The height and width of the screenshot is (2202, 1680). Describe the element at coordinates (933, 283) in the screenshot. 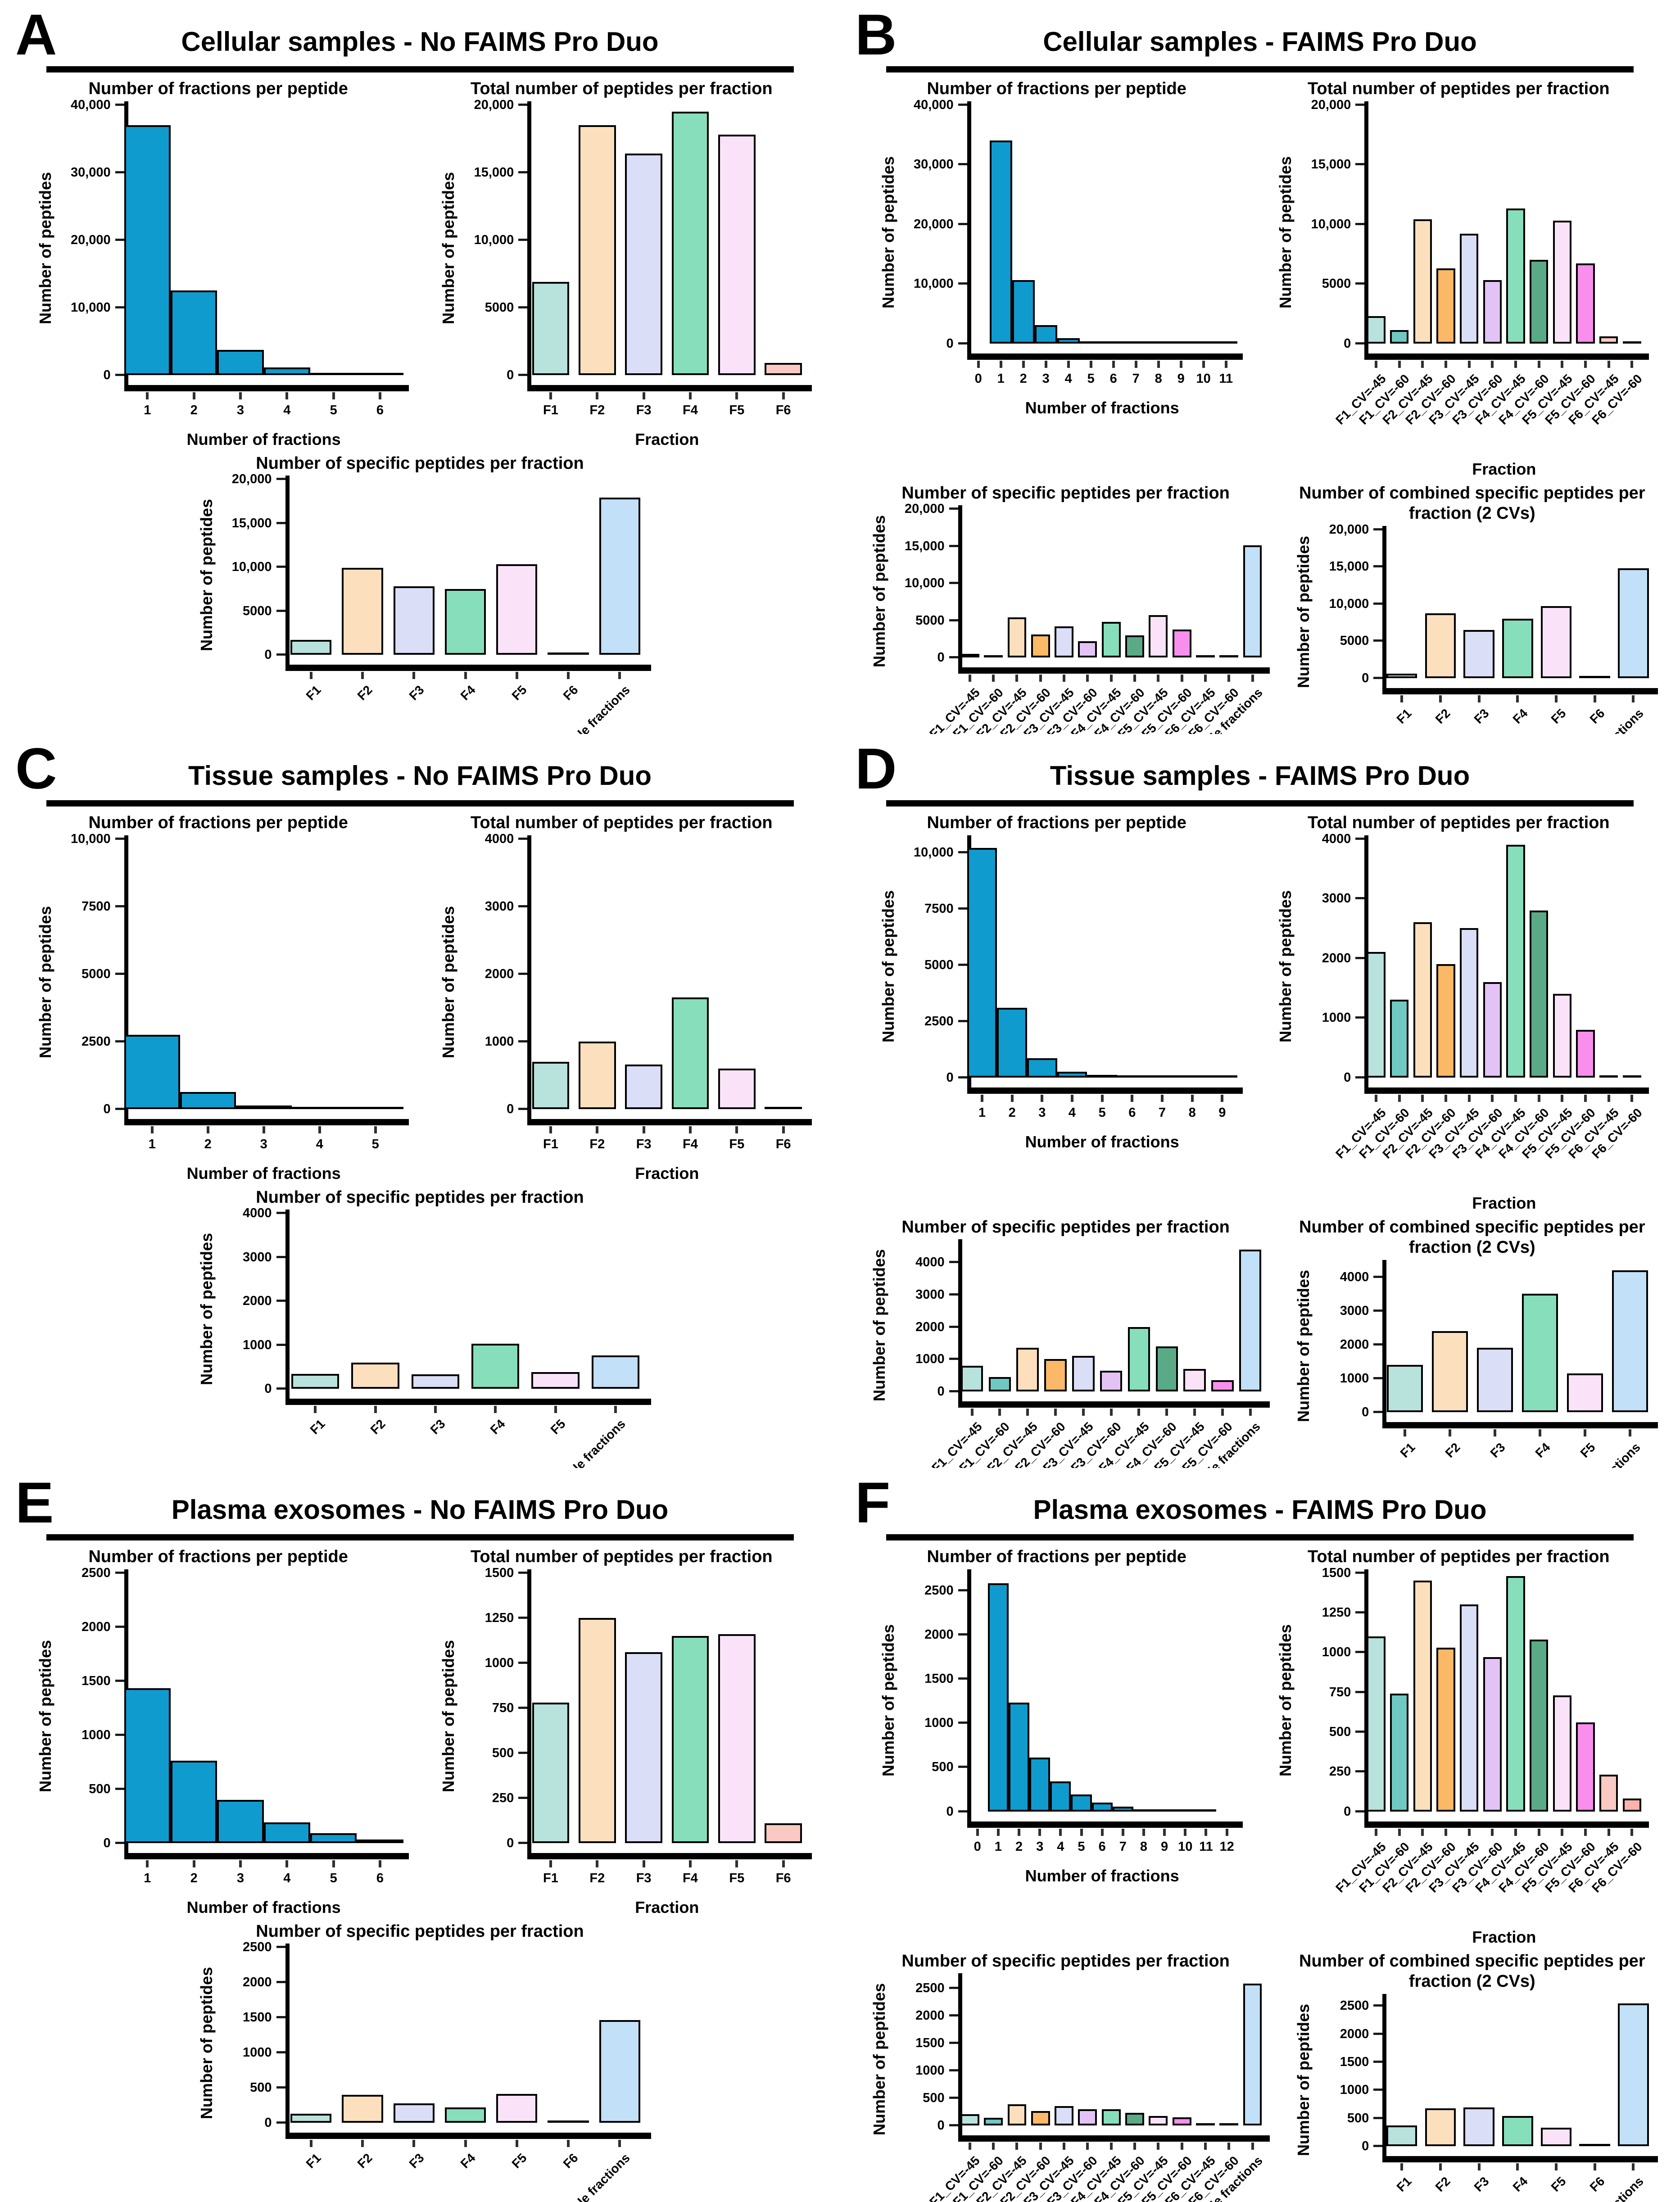

I see `y-tick-label: 10,000` at that location.